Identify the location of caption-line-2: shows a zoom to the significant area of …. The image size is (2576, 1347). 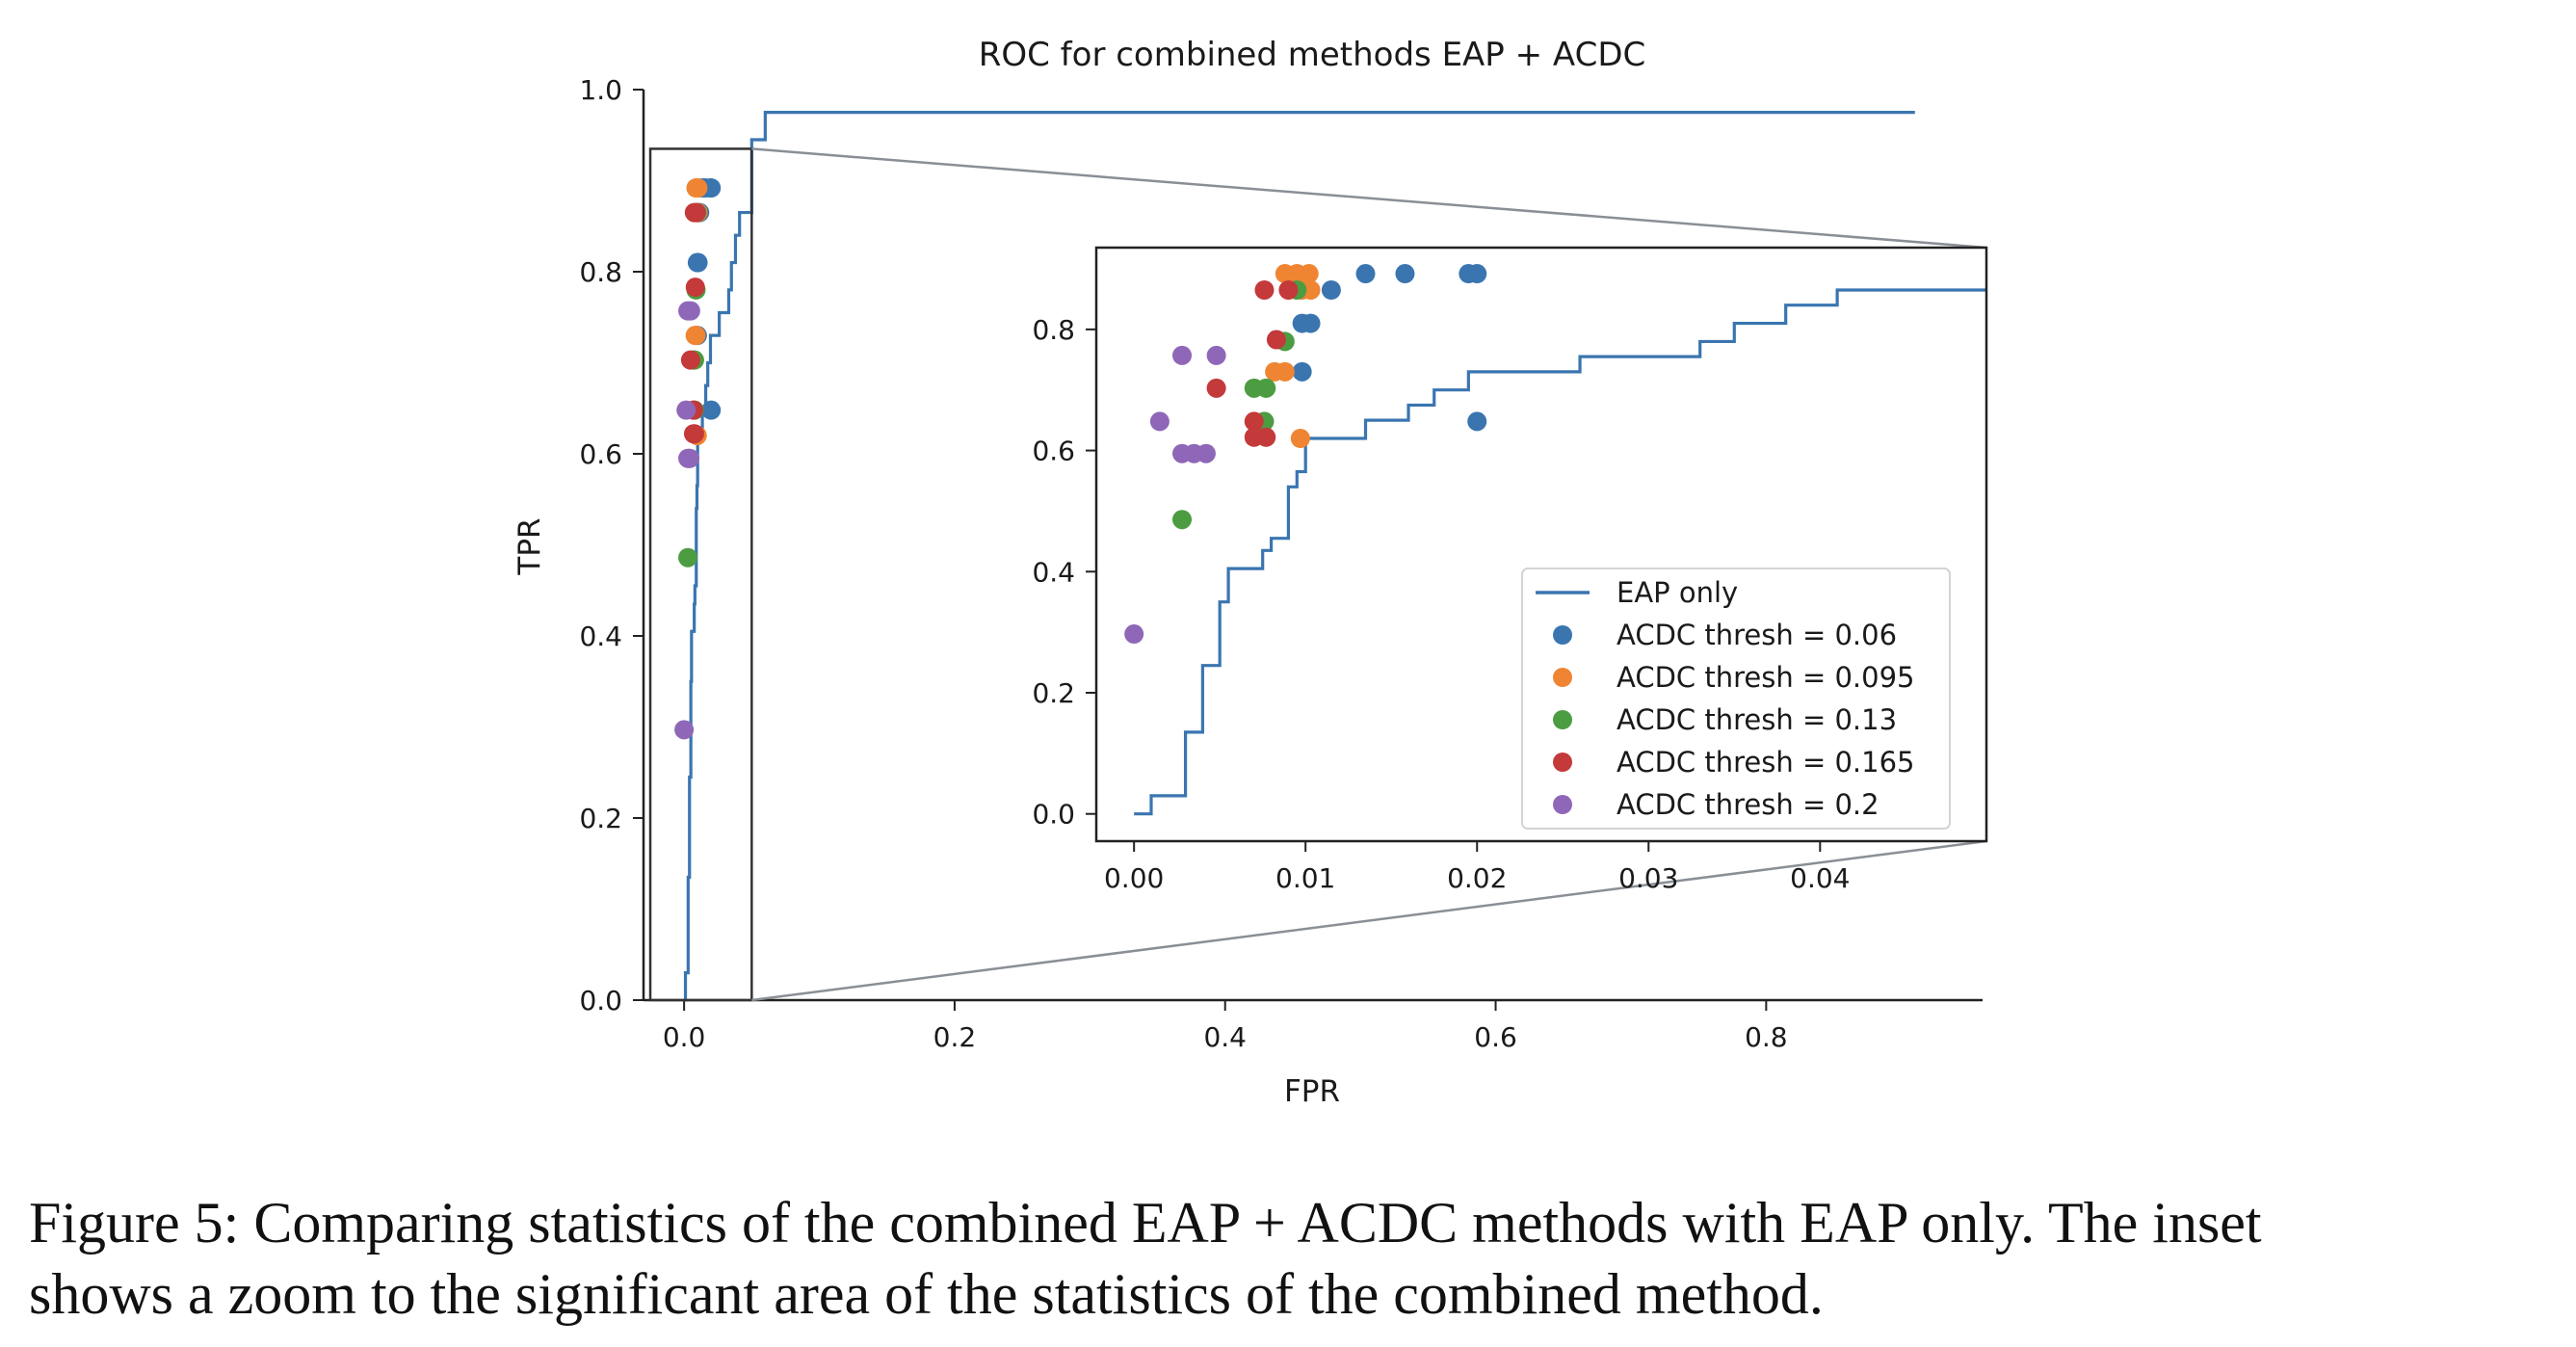
(927, 1294).